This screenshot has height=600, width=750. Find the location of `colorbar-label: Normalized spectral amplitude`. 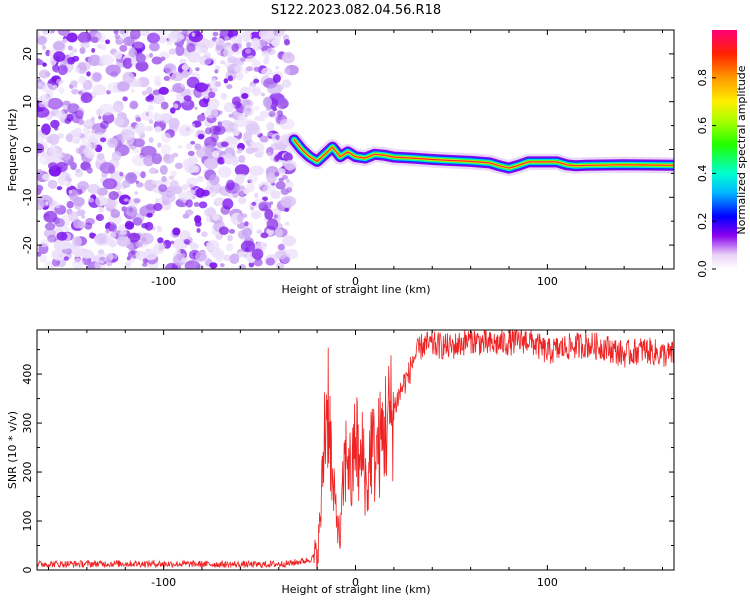

colorbar-label: Normalized spectral amplitude is located at coordinates (741, 149).